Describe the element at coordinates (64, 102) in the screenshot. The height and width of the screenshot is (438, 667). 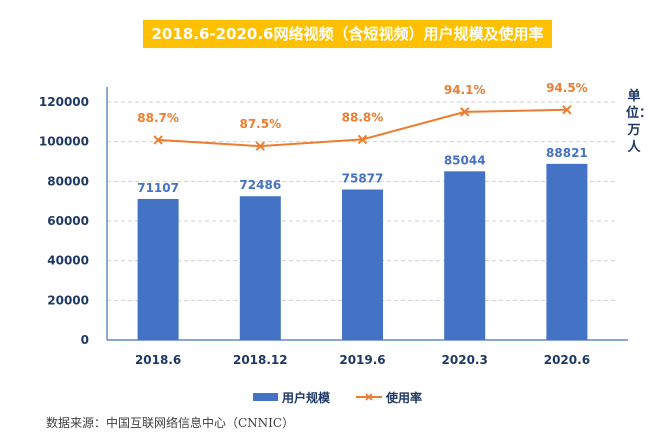
I see `y-tick-label: 120000` at that location.